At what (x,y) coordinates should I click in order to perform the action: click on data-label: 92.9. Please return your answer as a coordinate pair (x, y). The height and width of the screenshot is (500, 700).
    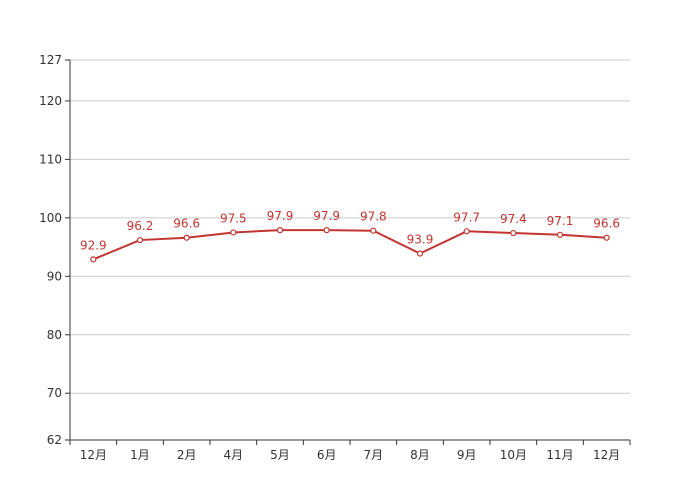
    Looking at the image, I should click on (93, 245).